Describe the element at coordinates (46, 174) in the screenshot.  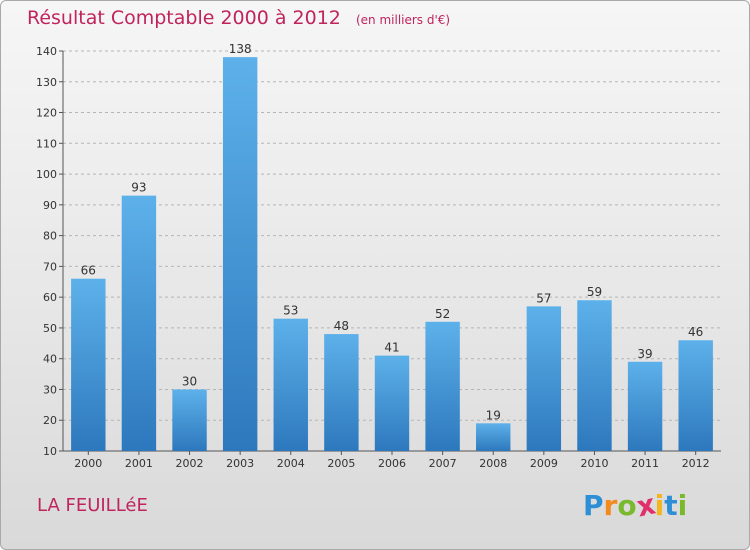
I see `y-tick-label: 100` at that location.